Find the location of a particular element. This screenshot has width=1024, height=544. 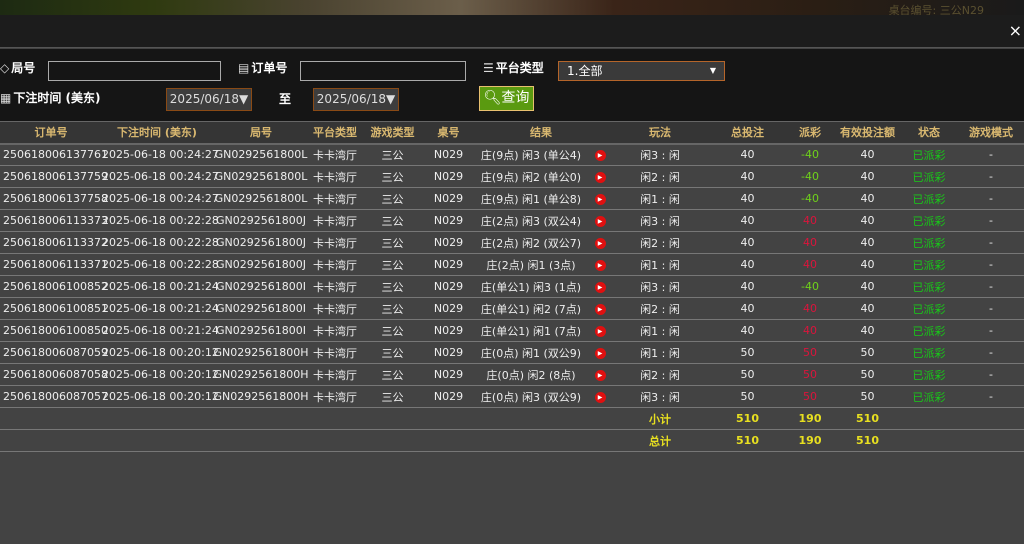

date-to-picker: 2025/06/18▼ is located at coordinates (356, 99).